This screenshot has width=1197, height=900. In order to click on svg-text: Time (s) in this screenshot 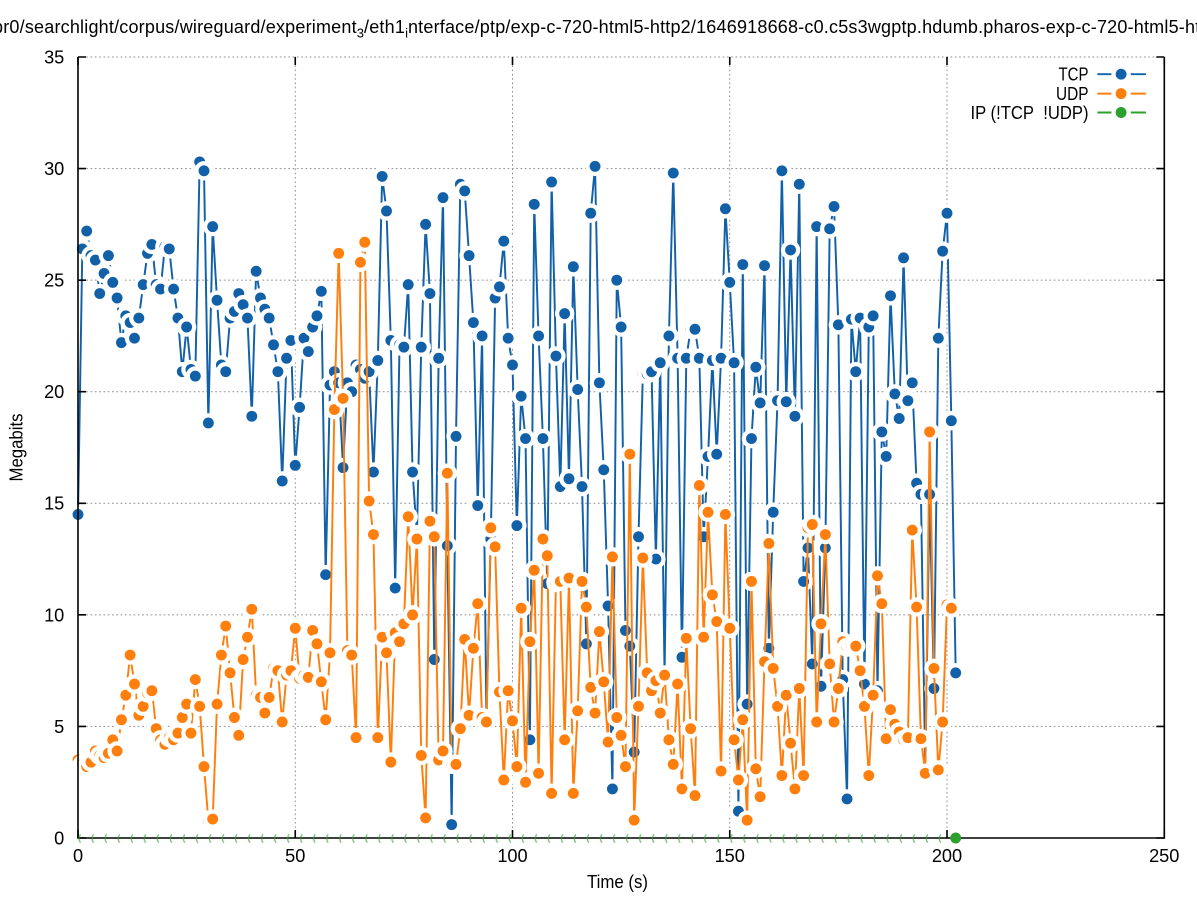, I will do `click(617, 882)`.